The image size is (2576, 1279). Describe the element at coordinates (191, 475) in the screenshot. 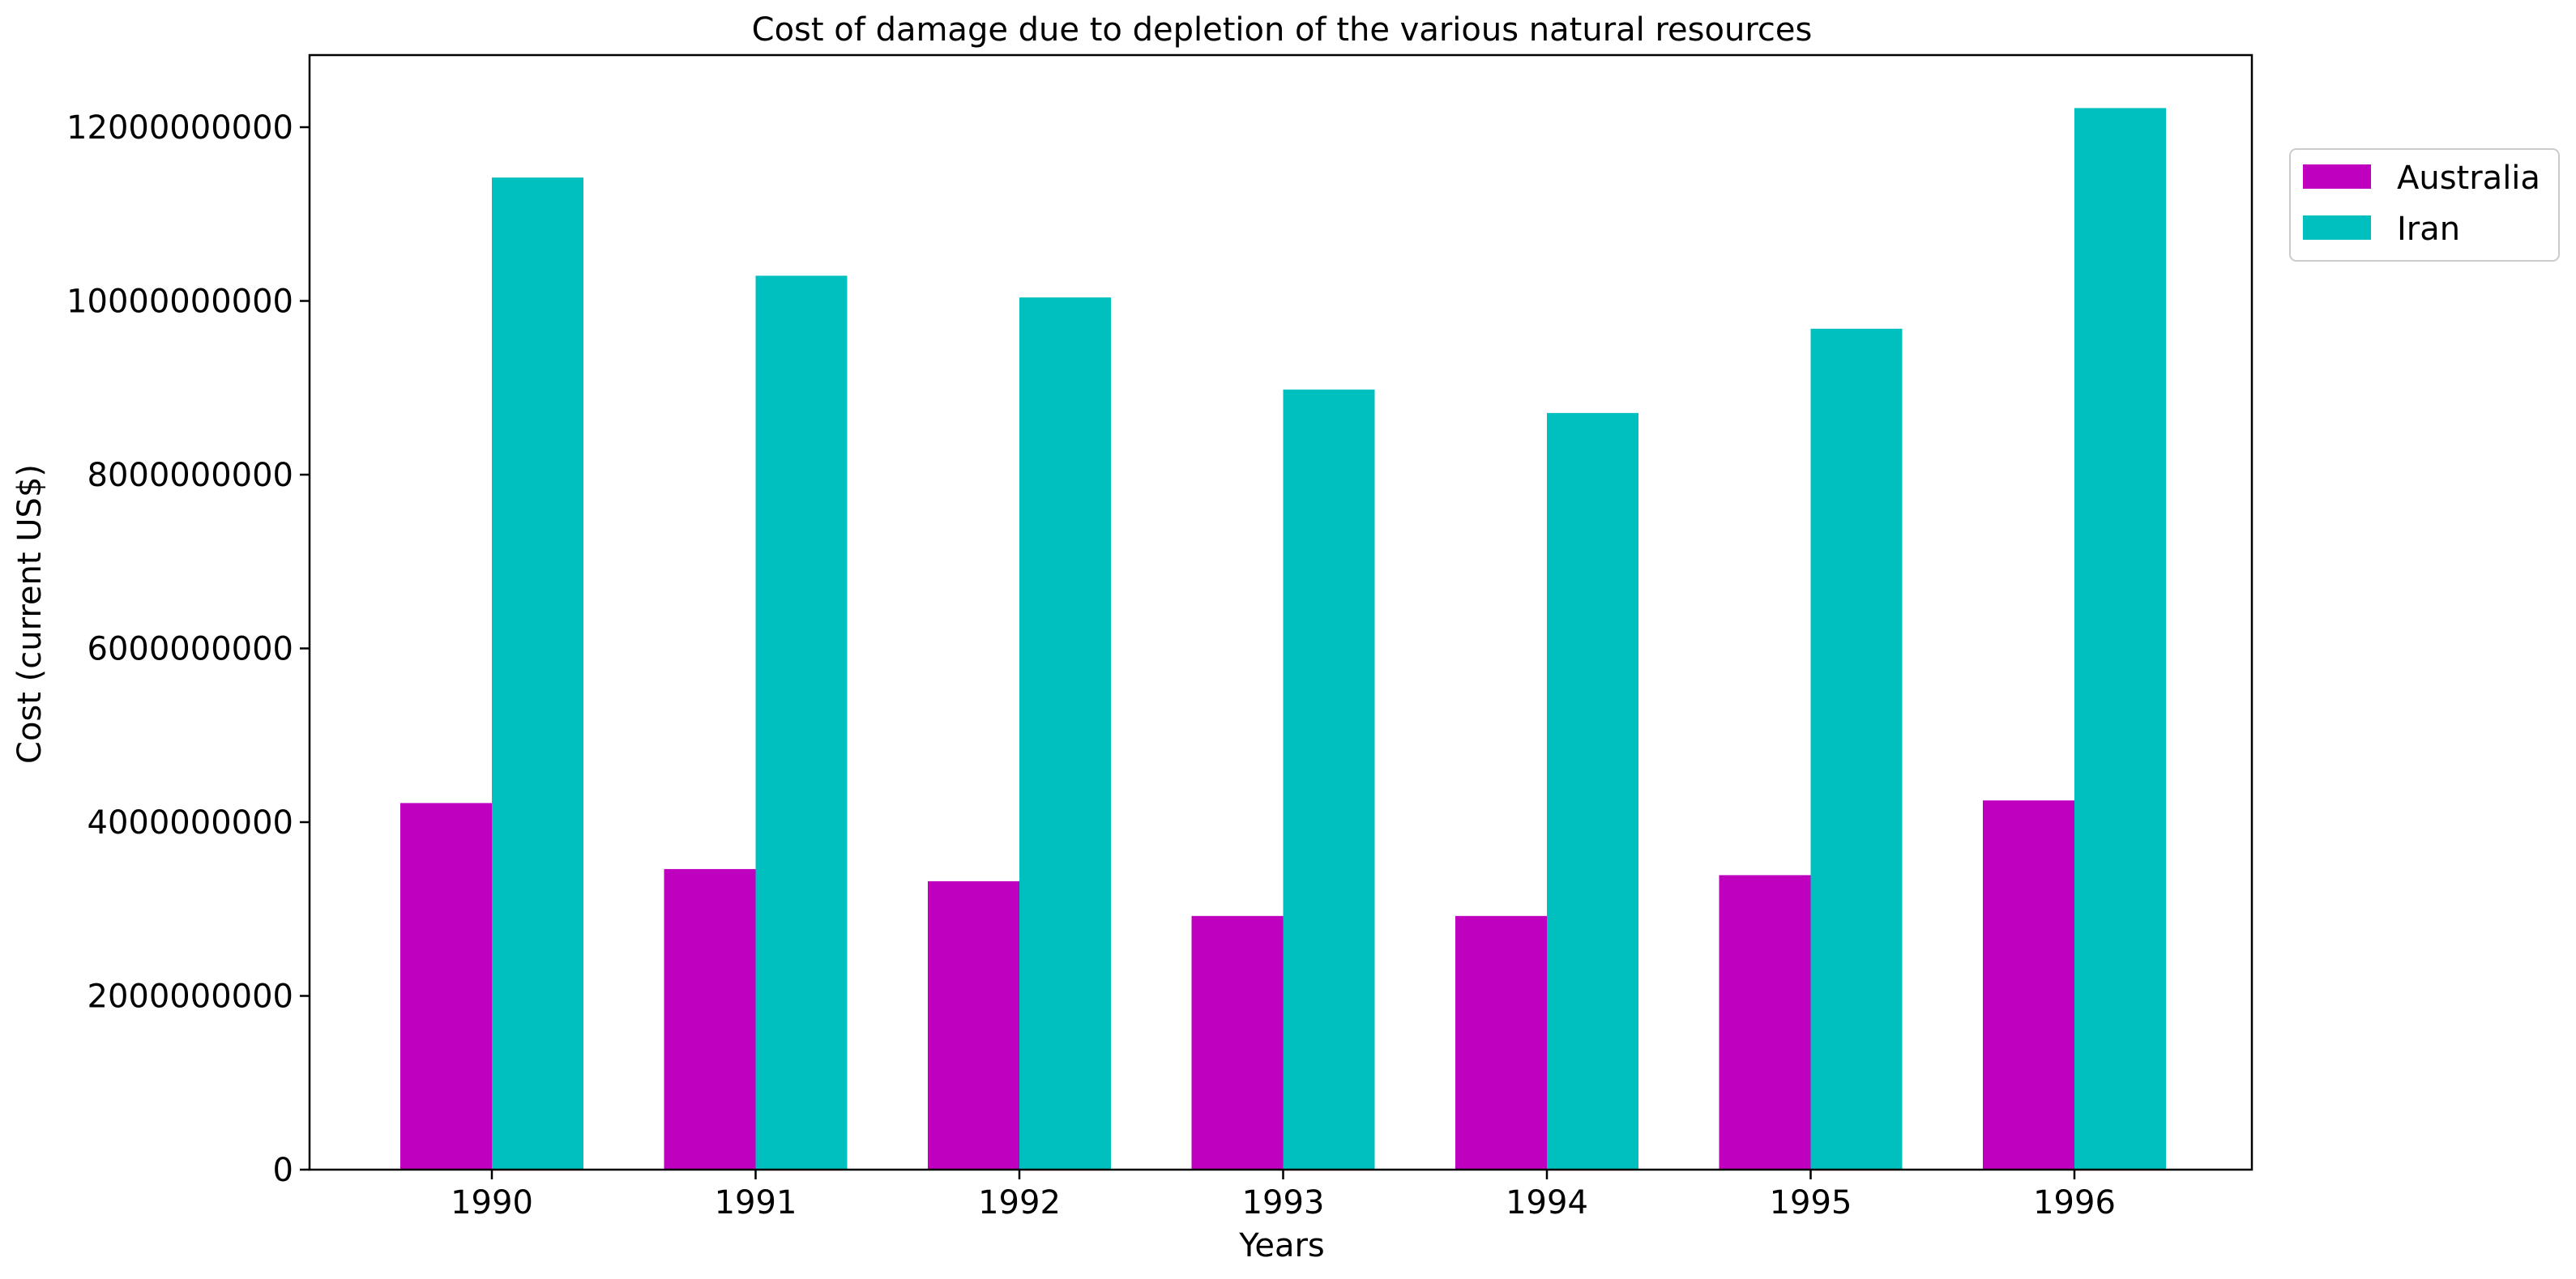

I see `y-tick-label: 8000000000` at that location.